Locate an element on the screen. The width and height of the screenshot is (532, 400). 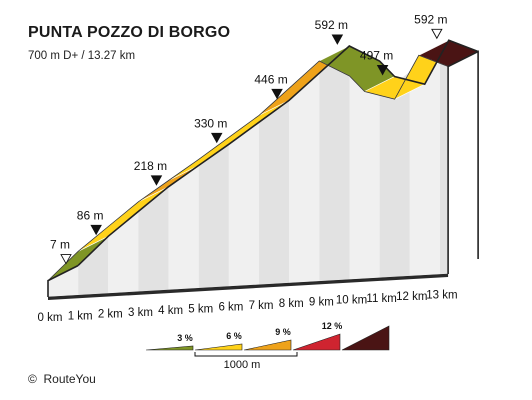
page-title: PUNTA POZZO DI BORGO is located at coordinates (129, 32).